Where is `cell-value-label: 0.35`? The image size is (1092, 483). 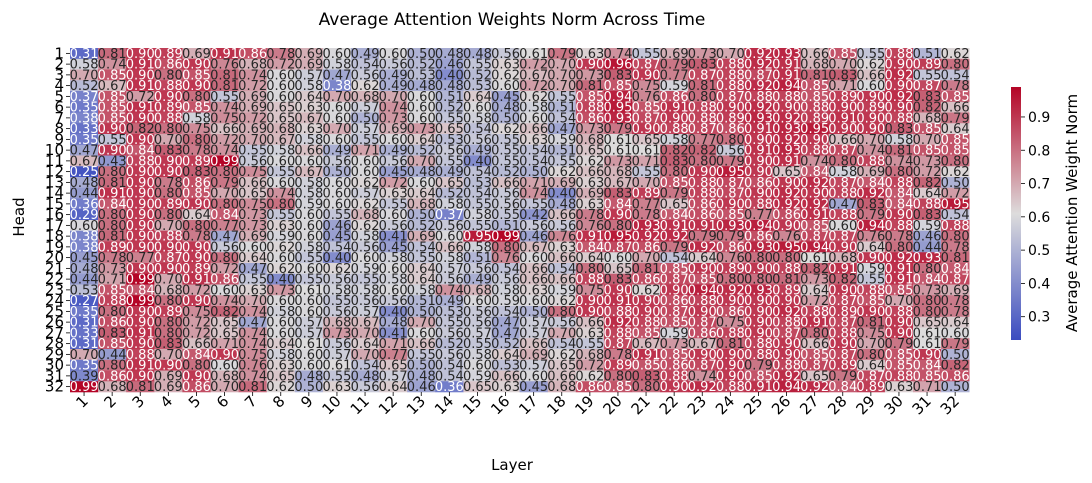
cell-value-label: 0.35 is located at coordinates (84, 140).